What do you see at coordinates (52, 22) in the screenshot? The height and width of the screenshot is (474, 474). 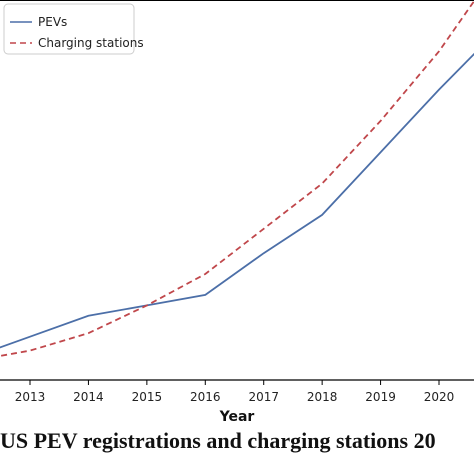 I see `legend-label-pevs: PEVs` at bounding box center [52, 22].